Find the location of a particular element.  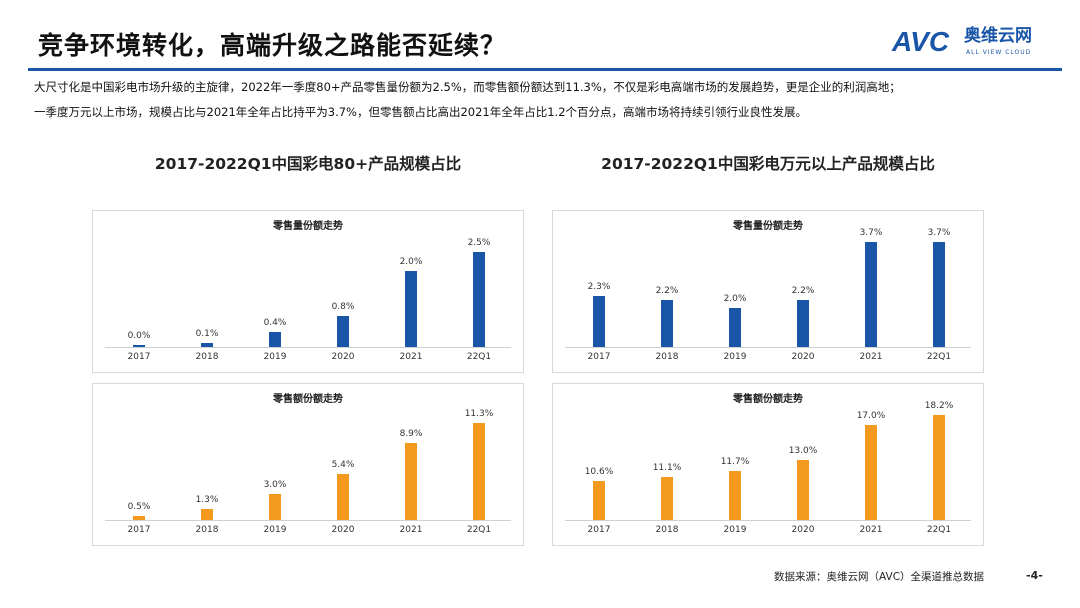

data-label: 2.3% is located at coordinates (599, 287).